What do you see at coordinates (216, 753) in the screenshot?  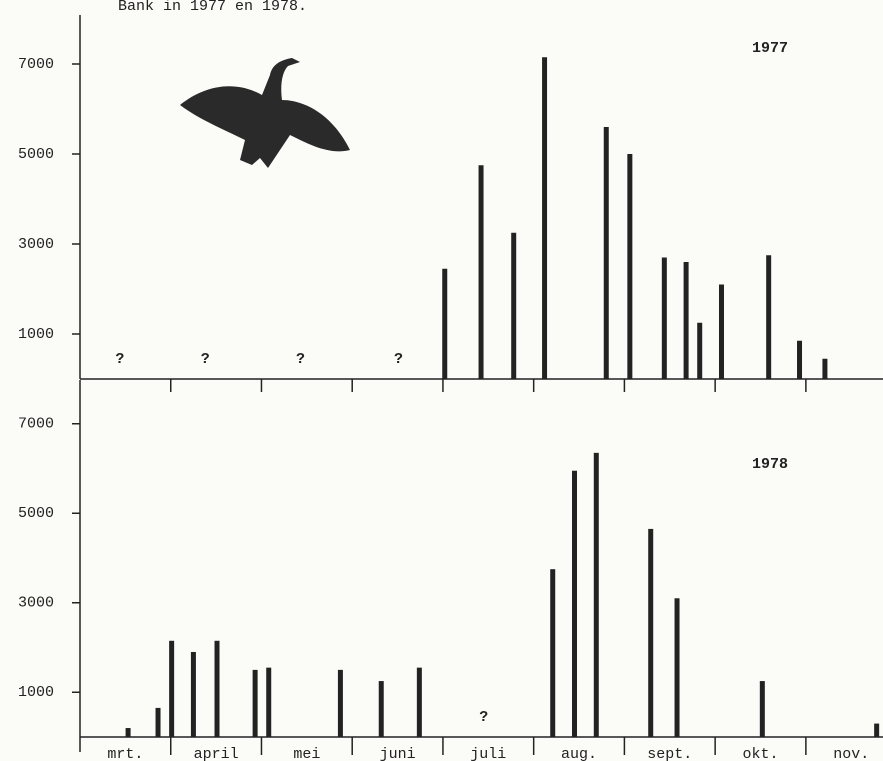 I see `x-tick-label: april` at bounding box center [216, 753].